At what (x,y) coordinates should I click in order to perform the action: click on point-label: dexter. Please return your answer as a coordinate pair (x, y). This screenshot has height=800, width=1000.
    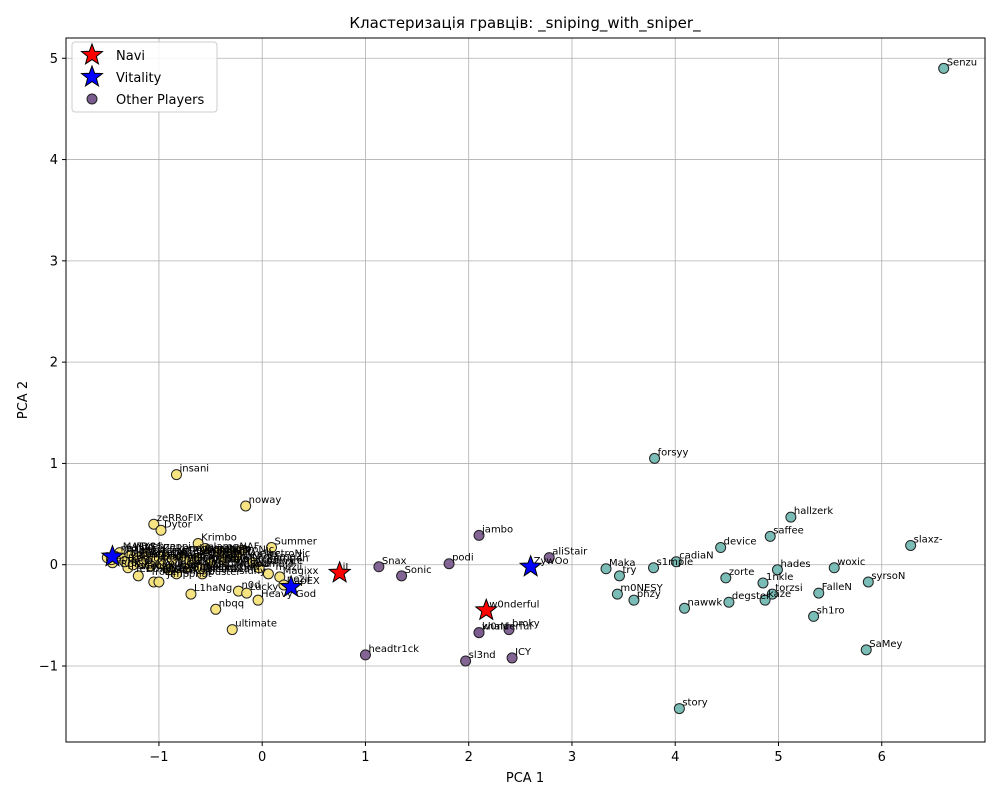
    Looking at the image, I should click on (219, 567).